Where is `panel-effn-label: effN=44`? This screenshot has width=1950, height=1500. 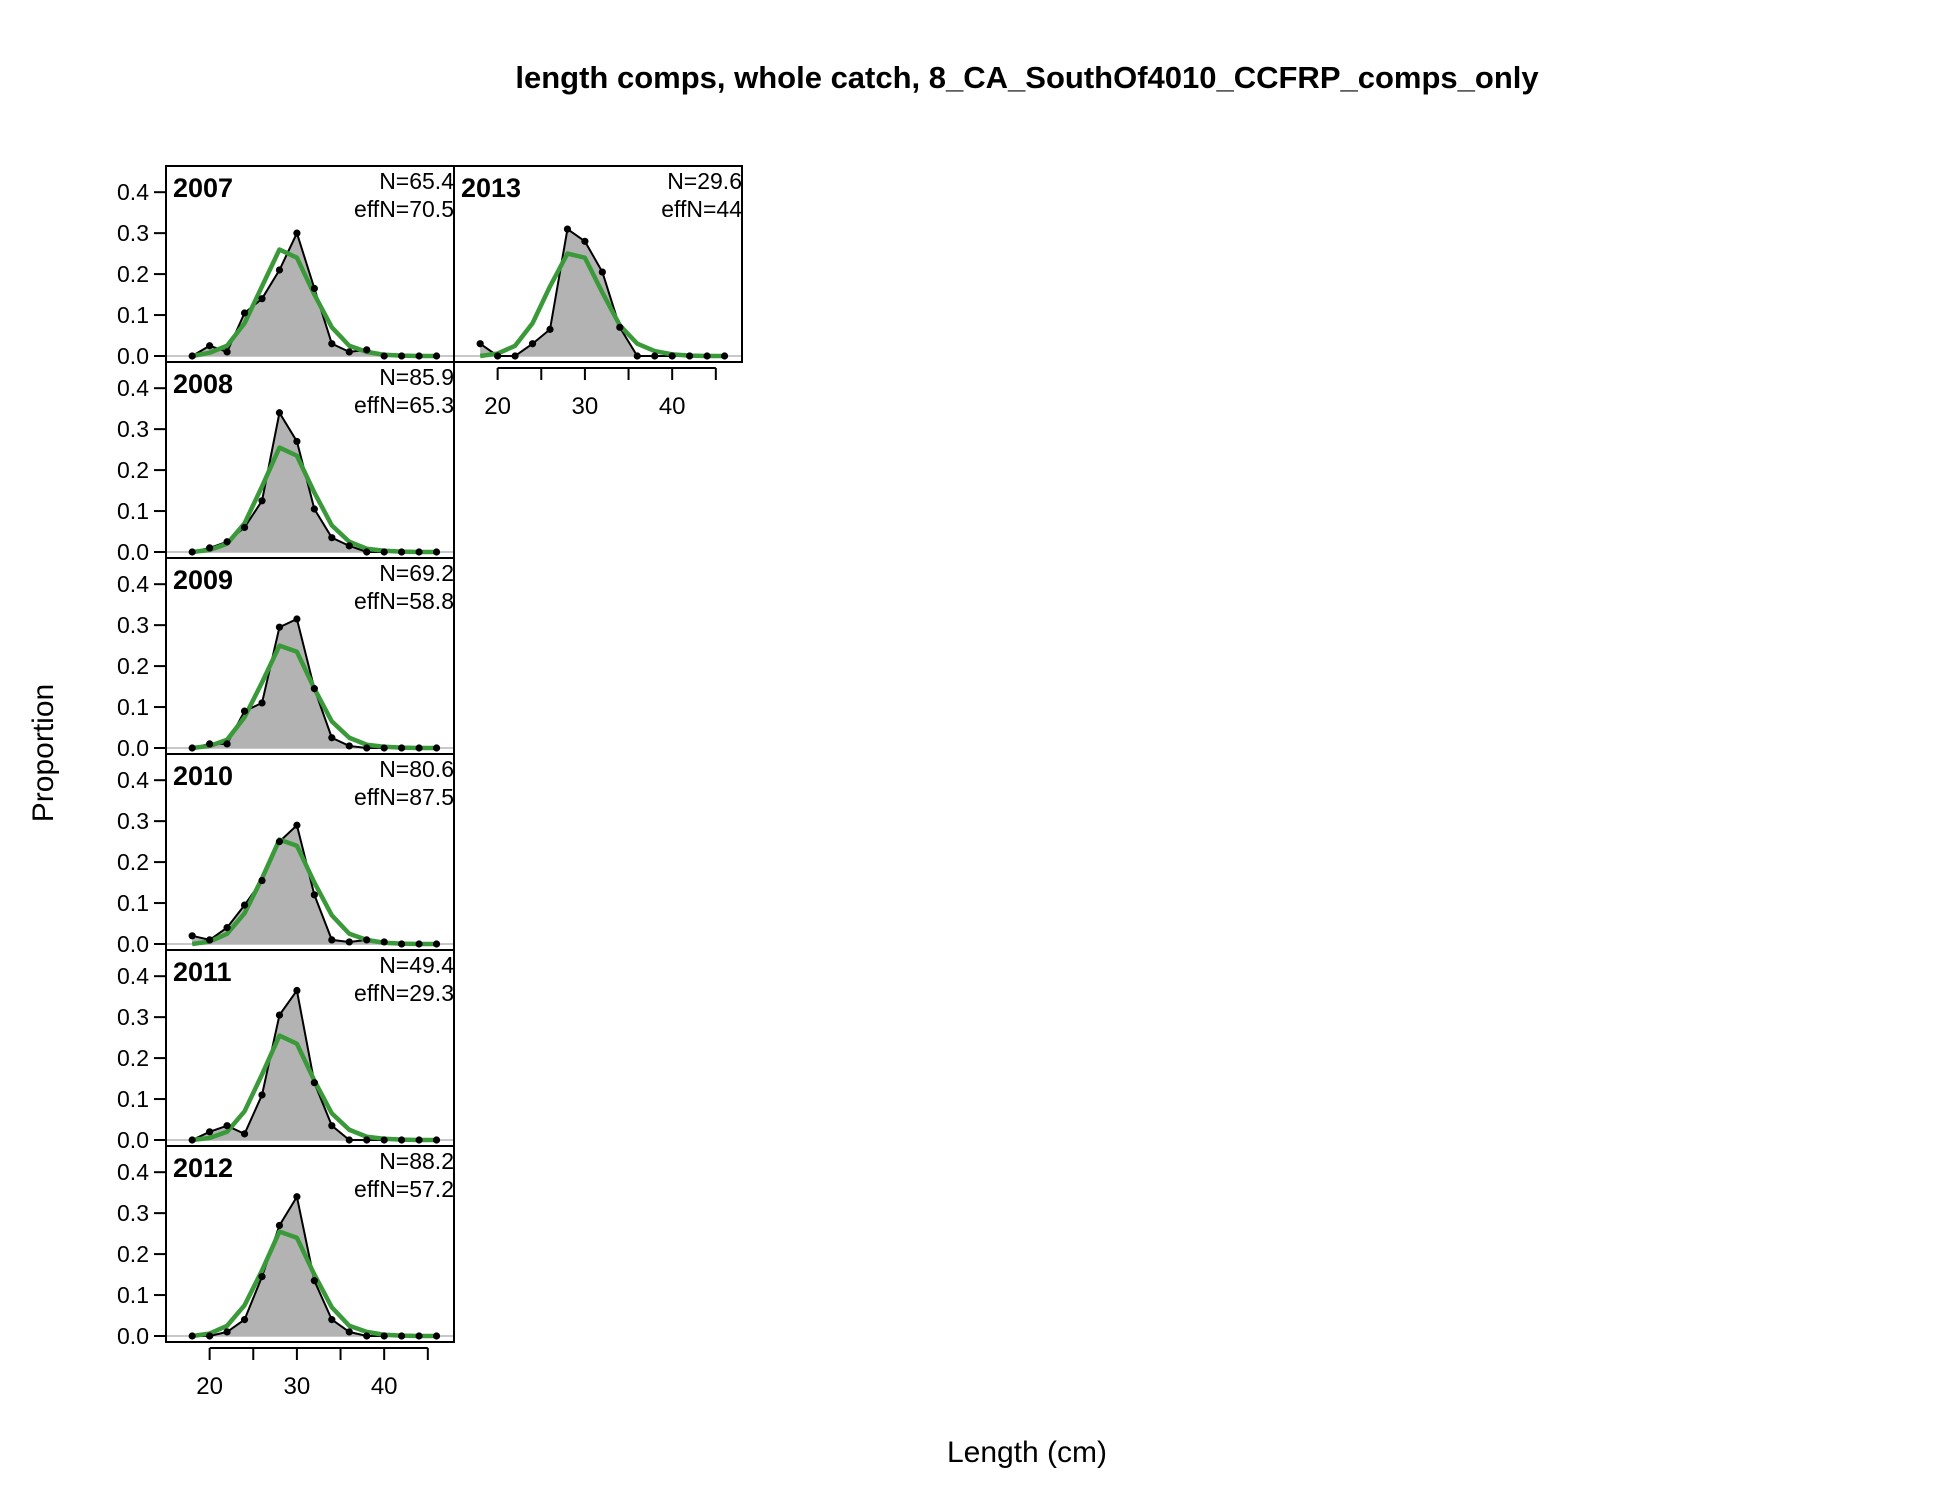 panel-effn-label: effN=44 is located at coordinates (701, 209).